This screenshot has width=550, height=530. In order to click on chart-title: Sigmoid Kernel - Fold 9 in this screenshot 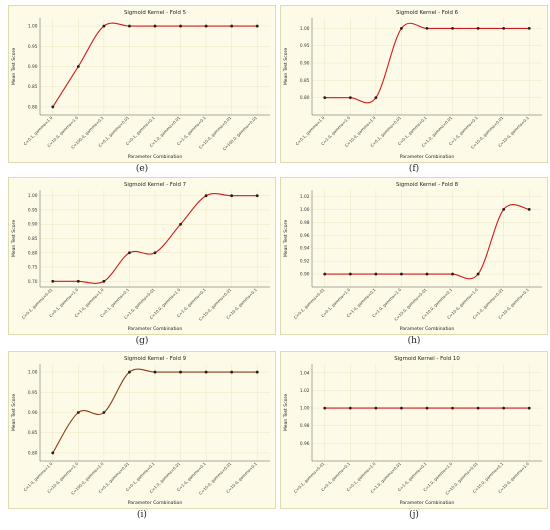, I will do `click(155, 359)`.